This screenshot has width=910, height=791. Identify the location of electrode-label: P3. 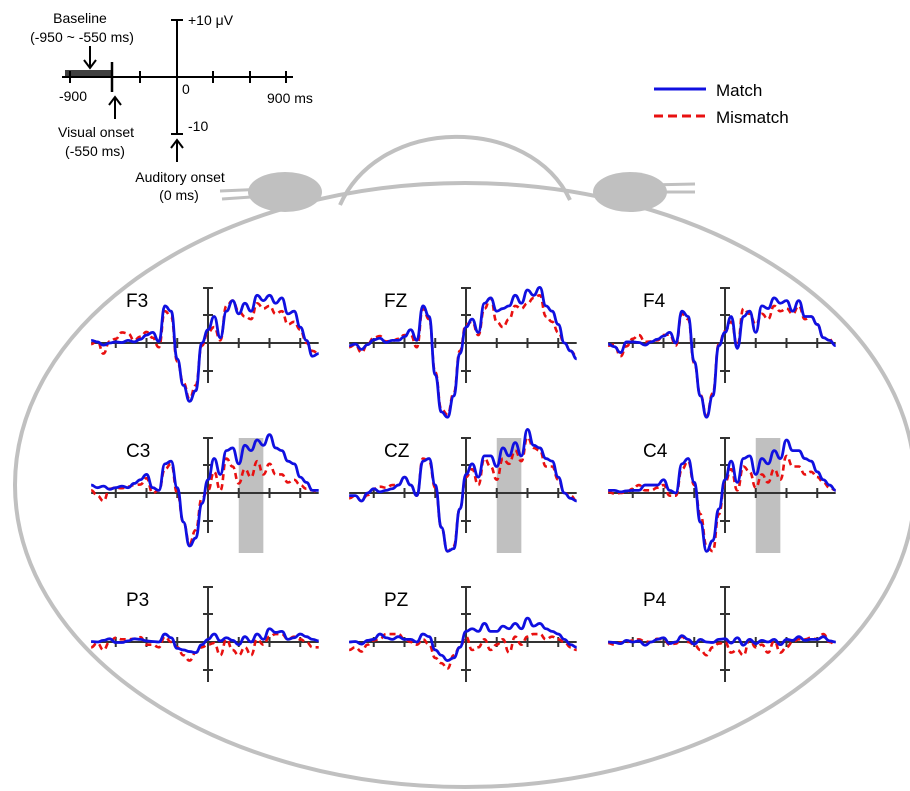
(137, 600).